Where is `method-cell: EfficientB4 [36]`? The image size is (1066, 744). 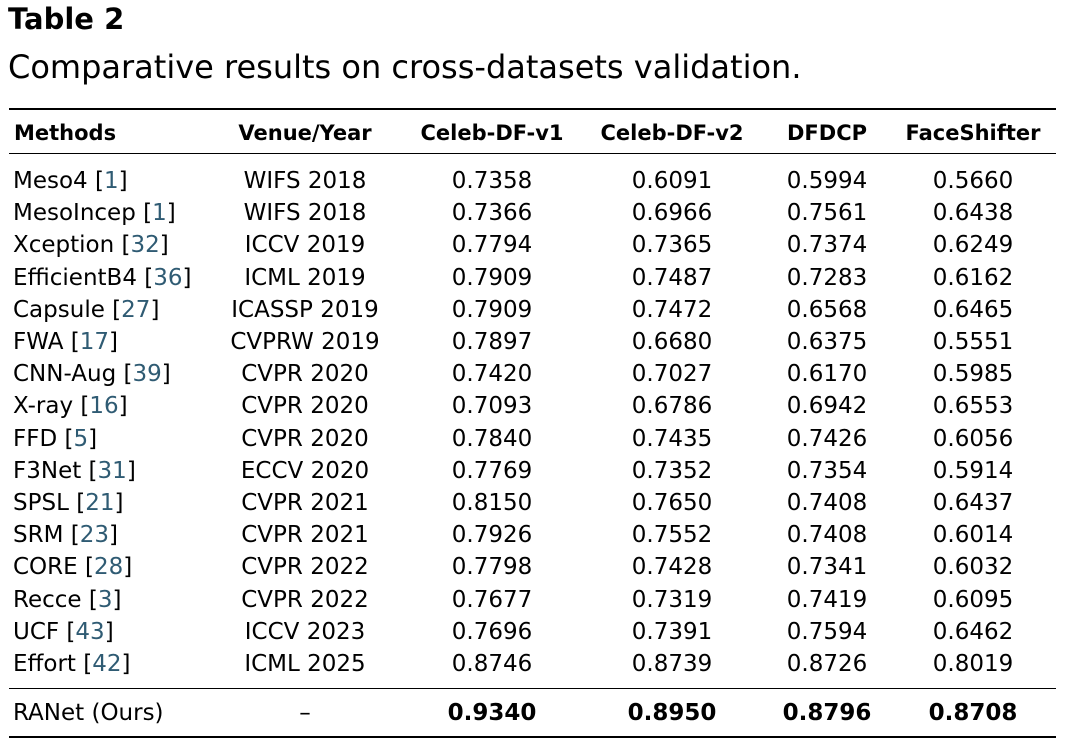 method-cell: EfficientB4 [36] is located at coordinates (102, 278).